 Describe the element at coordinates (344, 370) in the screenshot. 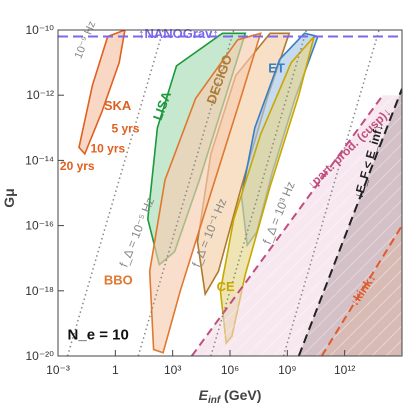

I see `x-tick-label-5: 10¹²` at that location.